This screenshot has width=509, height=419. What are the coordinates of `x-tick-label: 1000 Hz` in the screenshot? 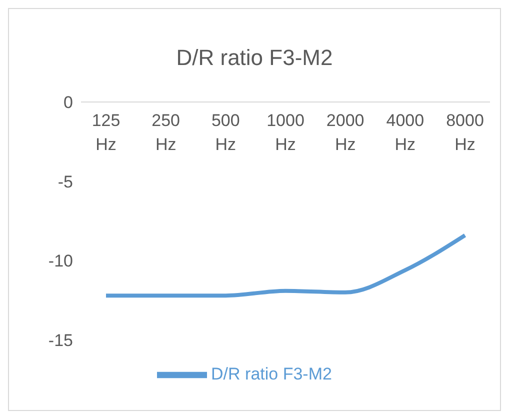 It's located at (285, 132).